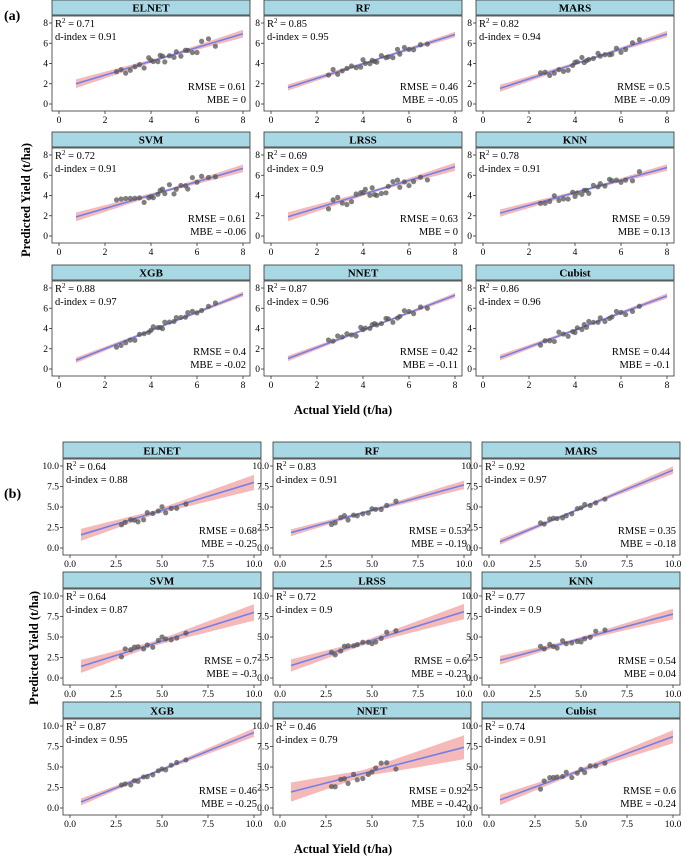  Describe the element at coordinates (430, 365) in the screenshot. I see `mbe-label: MBE = -0.11` at that location.